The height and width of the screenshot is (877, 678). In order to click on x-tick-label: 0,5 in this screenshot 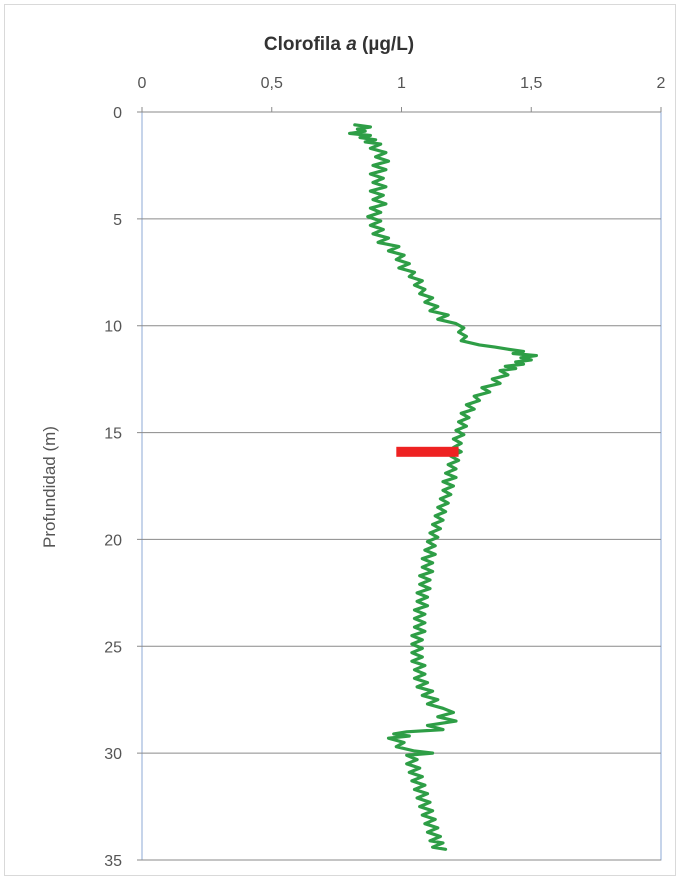, I will do `click(272, 83)`.